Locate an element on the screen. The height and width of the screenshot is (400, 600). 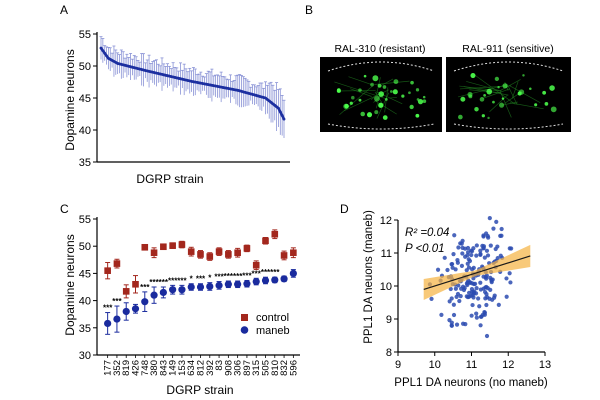
panel-c-significance: * is located at coordinates (210, 278).